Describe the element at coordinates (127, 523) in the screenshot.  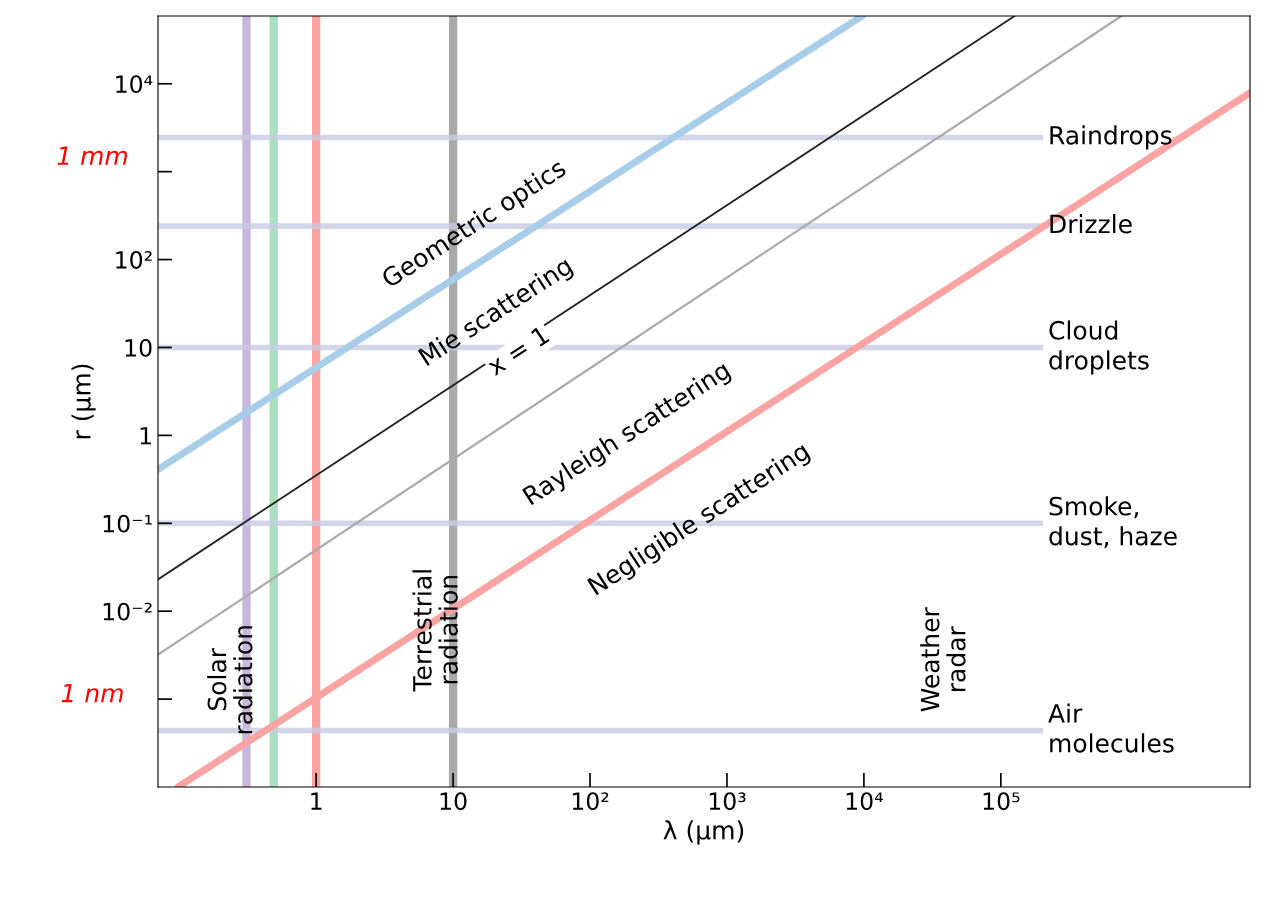
I see `y-tick-label: 10⁻¹` at that location.